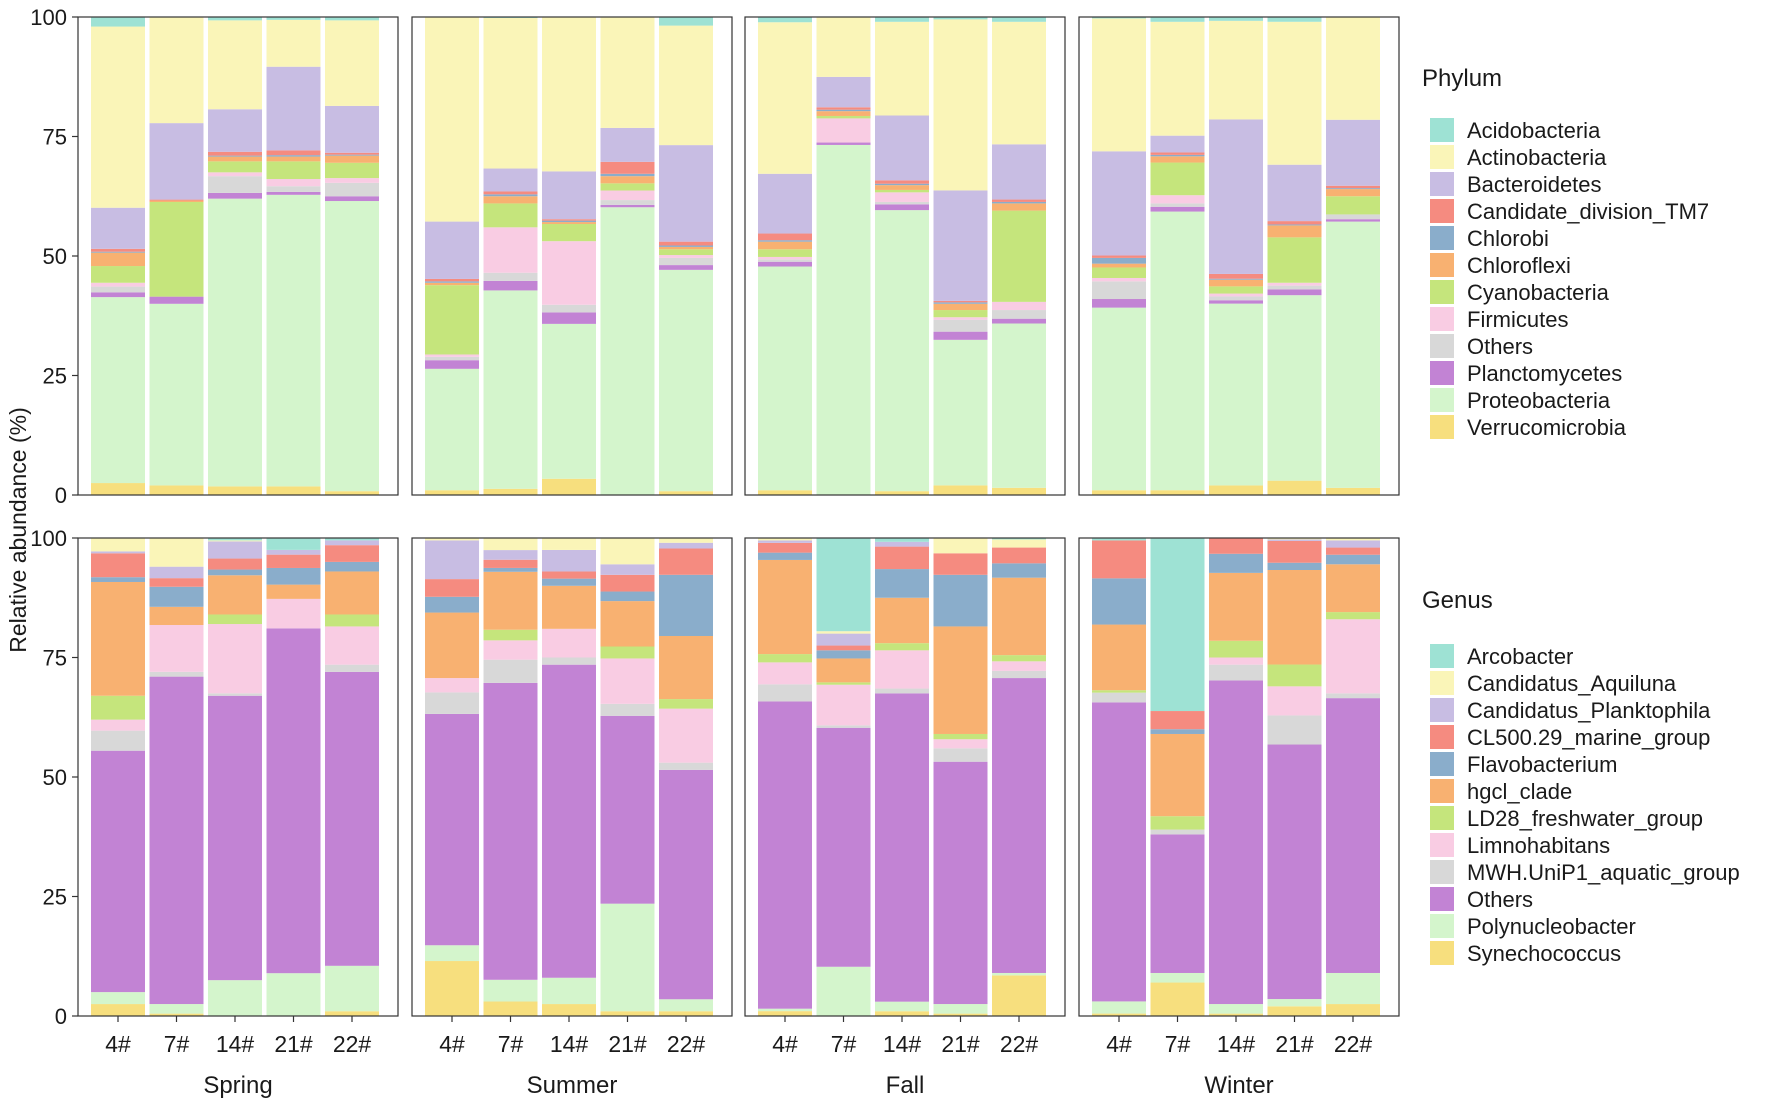 This screenshot has width=1769, height=1105. Describe the element at coordinates (1442, 211) in the screenshot. I see `legend-swatch-candidate-division-tm7` at that location.